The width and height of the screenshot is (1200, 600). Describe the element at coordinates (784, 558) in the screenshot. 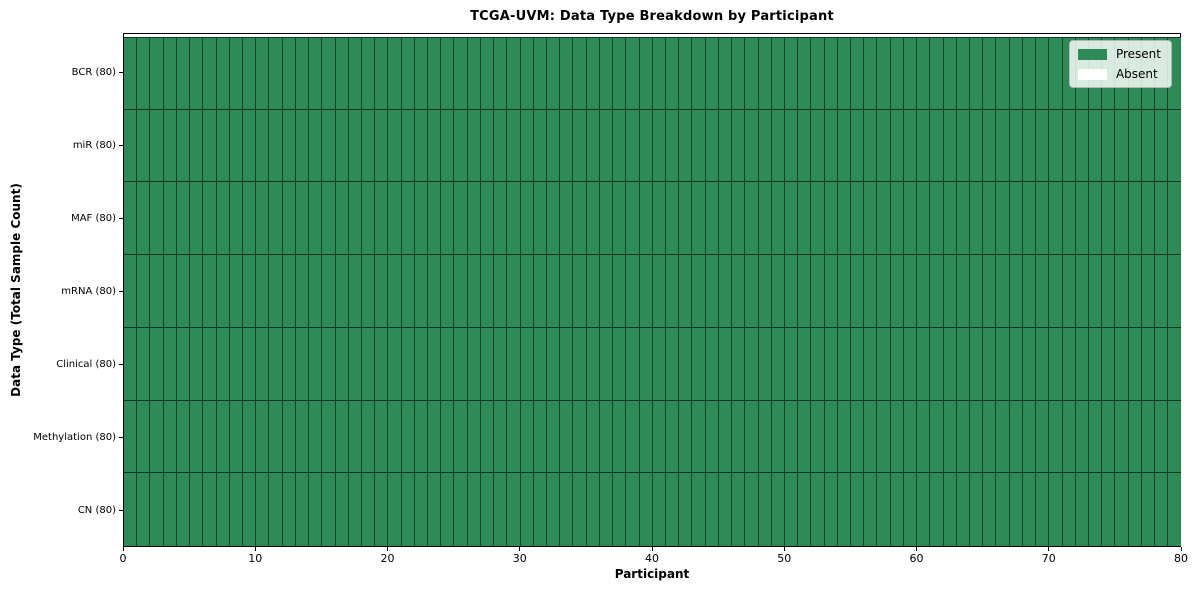

I see `x-tick-label: 50` at that location.